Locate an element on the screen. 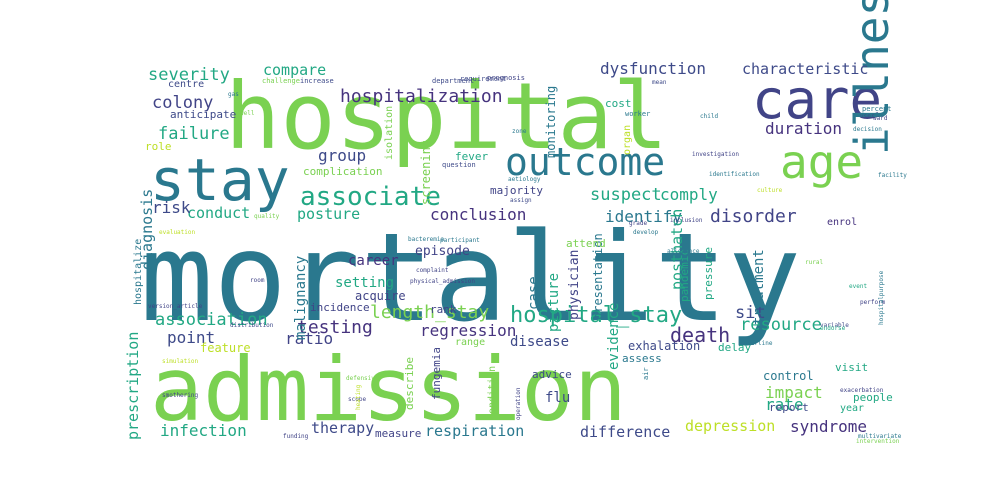 The height and width of the screenshot is (500, 1000). word-suspect: suspect is located at coordinates (626, 195).